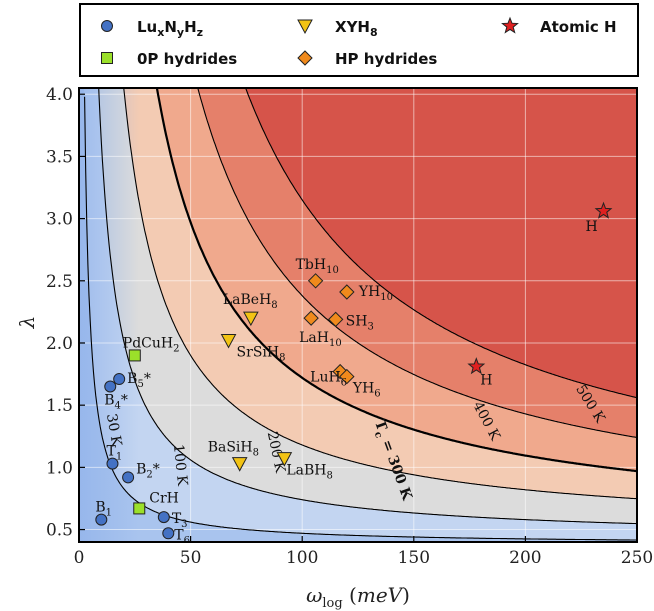 The height and width of the screenshot is (611, 654). I want to click on legend-marker-luxnyhz, so click(107, 26).